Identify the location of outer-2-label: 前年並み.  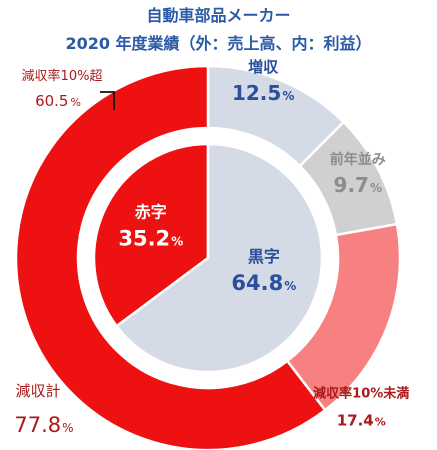
(358, 159).